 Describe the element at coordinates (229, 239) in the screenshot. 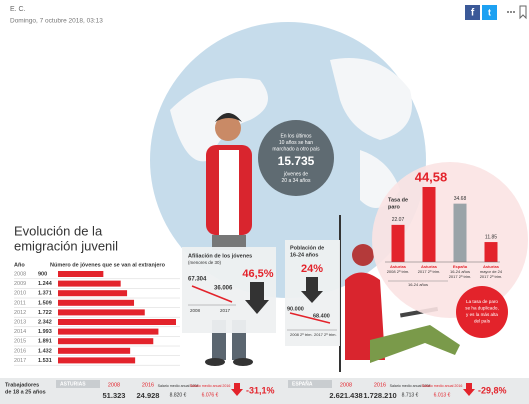

I see `person` at that location.